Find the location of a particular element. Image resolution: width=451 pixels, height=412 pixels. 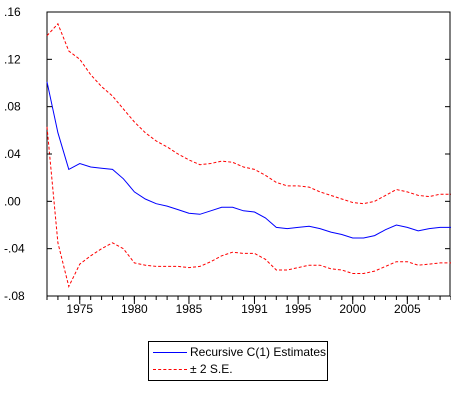

x-tick-label: 1980 is located at coordinates (134, 309).